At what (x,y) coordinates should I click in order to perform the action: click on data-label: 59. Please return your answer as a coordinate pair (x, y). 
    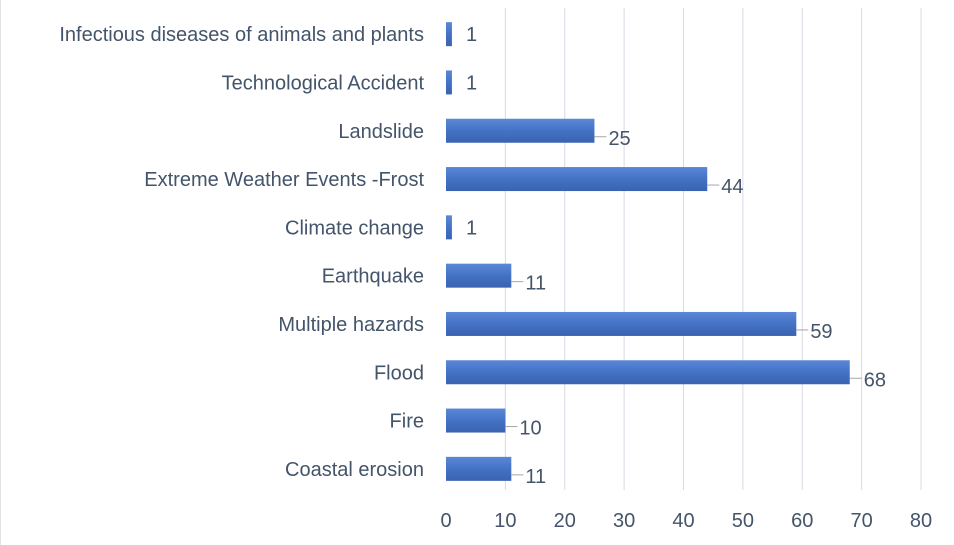
    Looking at the image, I should click on (821, 332).